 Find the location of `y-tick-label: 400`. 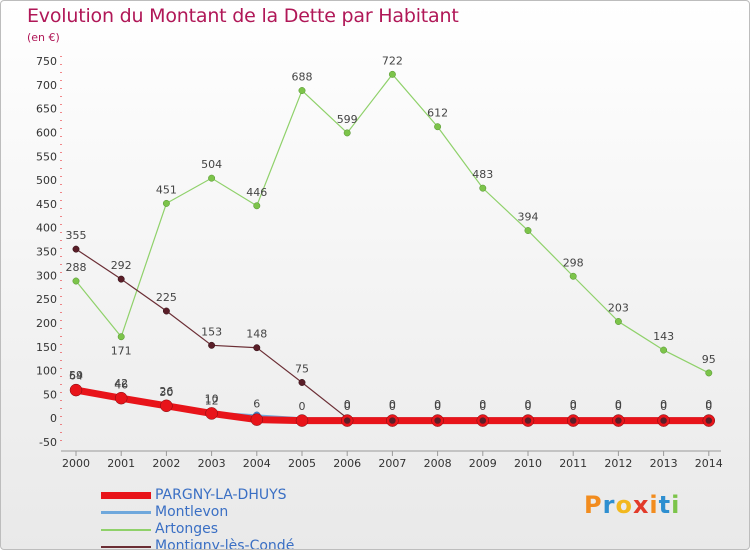

y-tick-label: 400 is located at coordinates (46, 228).